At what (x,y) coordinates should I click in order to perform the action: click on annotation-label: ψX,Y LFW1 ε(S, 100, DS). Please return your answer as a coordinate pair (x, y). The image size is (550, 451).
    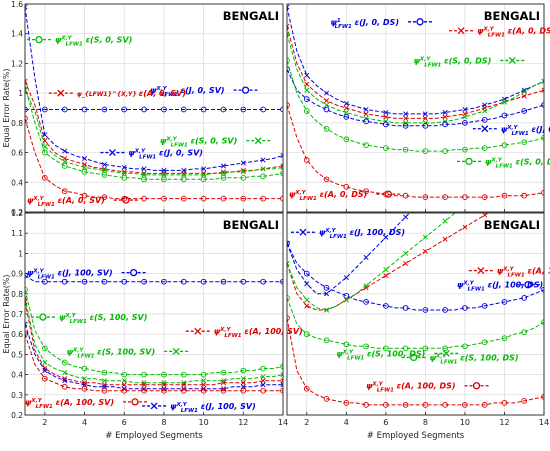
    Looking at the image, I should click on (474, 359).